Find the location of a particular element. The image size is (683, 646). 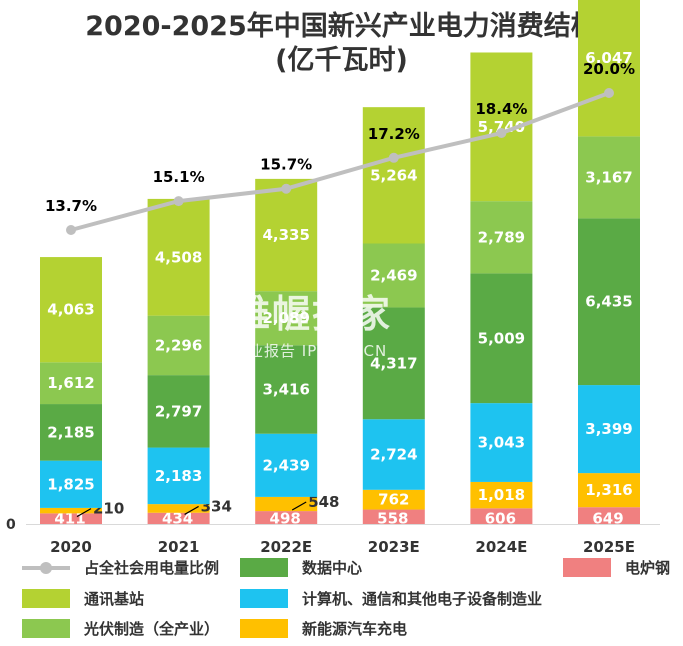

data-label: 3,043 is located at coordinates (501, 443).